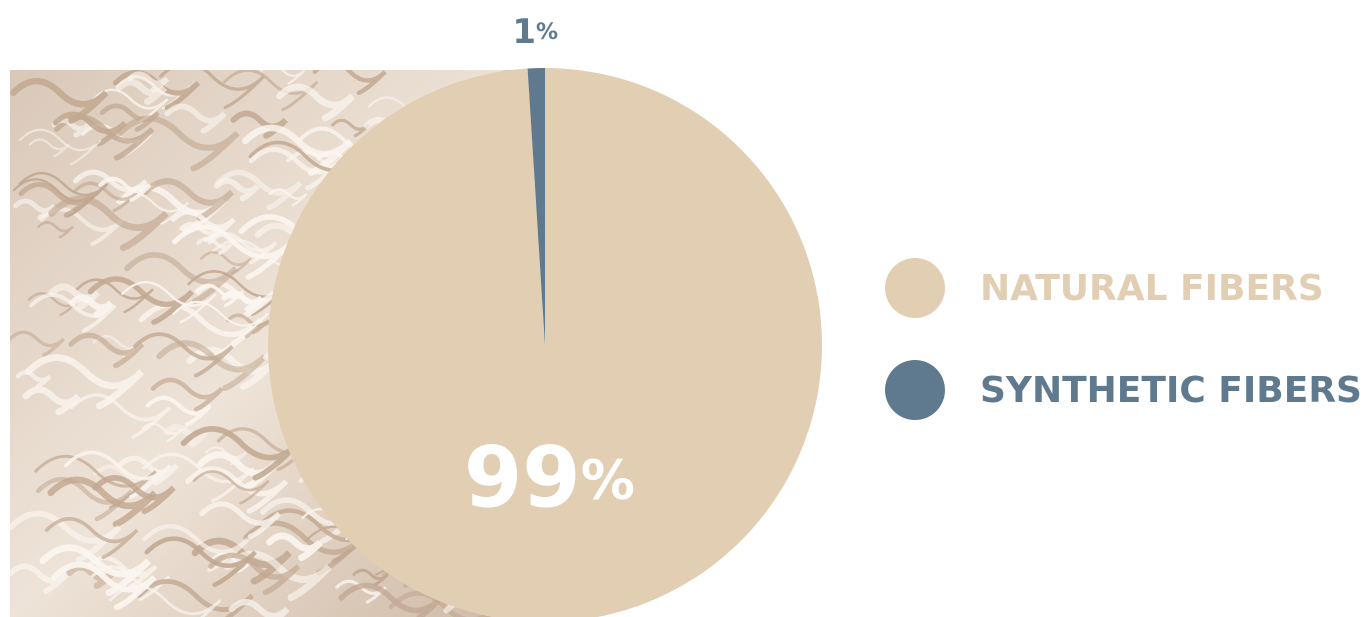 The width and height of the screenshot is (1370, 617). What do you see at coordinates (1123, 339) in the screenshot?
I see `legend: NATURAL FIBERS SYNTHETIC FIBERS` at bounding box center [1123, 339].